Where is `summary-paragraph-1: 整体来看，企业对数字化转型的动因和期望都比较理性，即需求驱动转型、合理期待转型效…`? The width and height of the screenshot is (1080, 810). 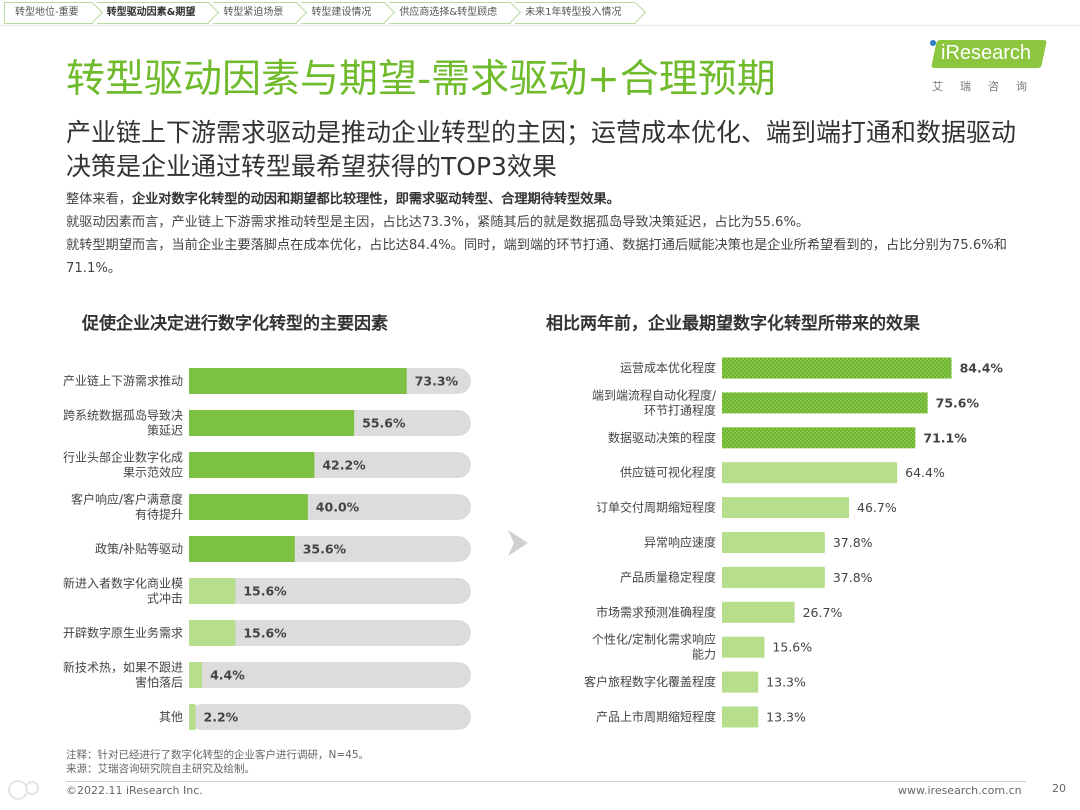 summary-paragraph-1: 整体来看，企业对数字化转型的动因和期望都比较理性，即需求驱动转型、合理期待转型效… is located at coordinates (546, 199).